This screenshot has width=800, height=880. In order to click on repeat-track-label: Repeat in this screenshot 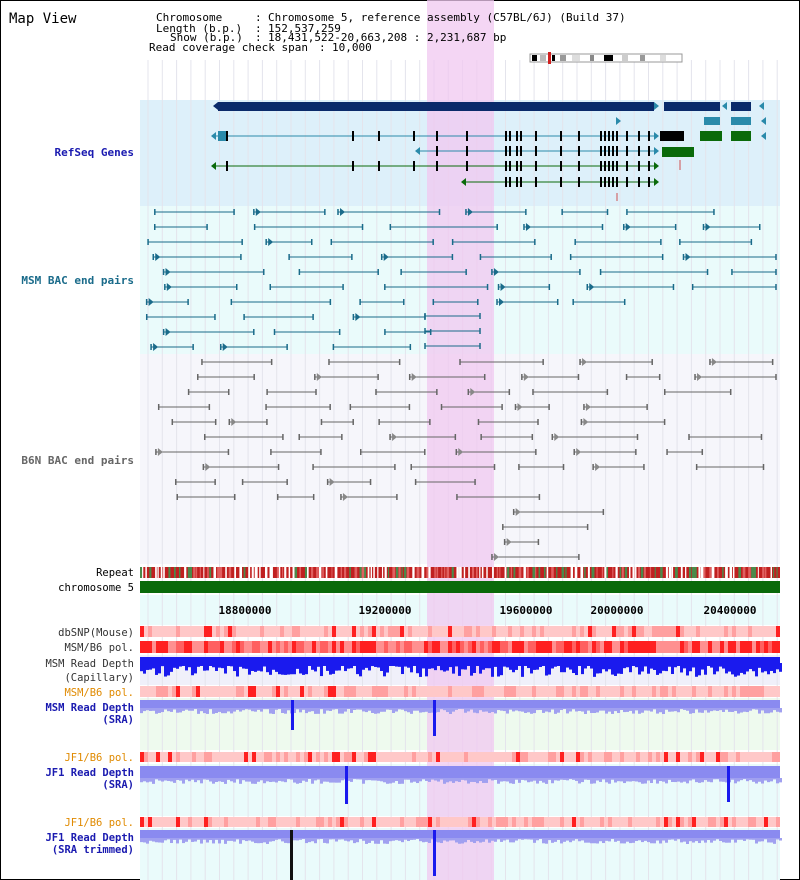, I will do `click(115, 573)`.